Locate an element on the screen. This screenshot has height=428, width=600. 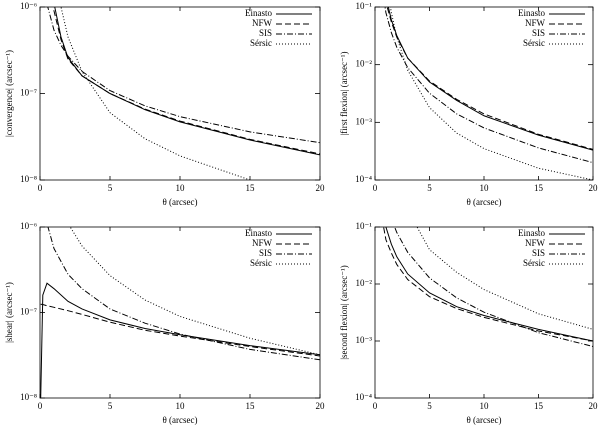
plot-frame is located at coordinates (484, 93).